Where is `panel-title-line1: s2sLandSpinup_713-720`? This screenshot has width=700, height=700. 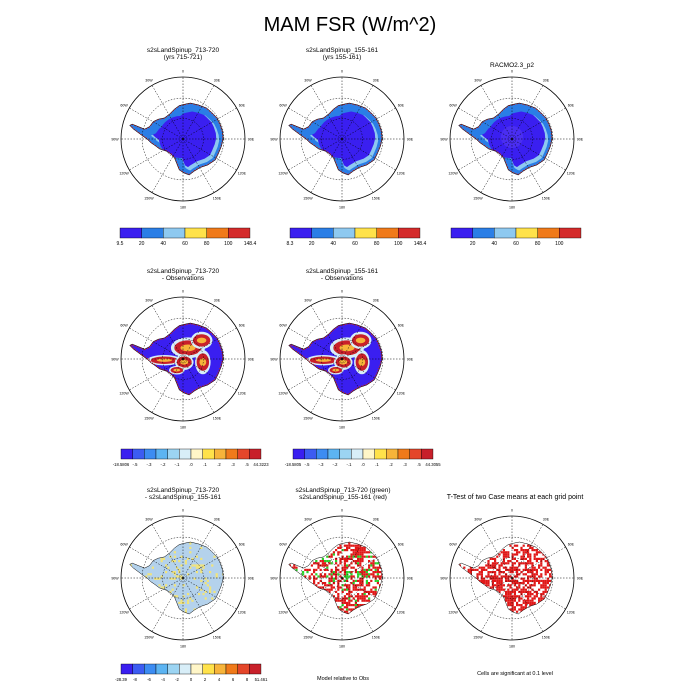 panel-title-line1: s2sLandSpinup_713-720 is located at coordinates (183, 490).